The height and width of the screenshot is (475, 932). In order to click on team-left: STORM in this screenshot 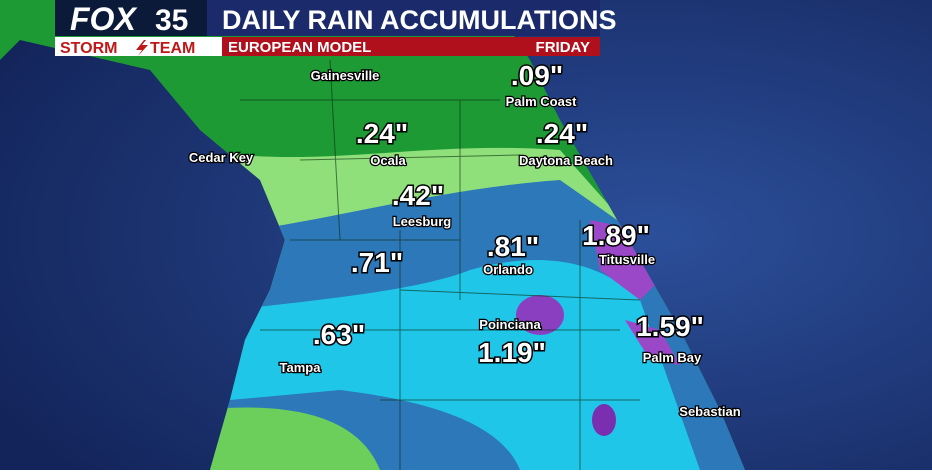, I will do `click(88, 48)`.